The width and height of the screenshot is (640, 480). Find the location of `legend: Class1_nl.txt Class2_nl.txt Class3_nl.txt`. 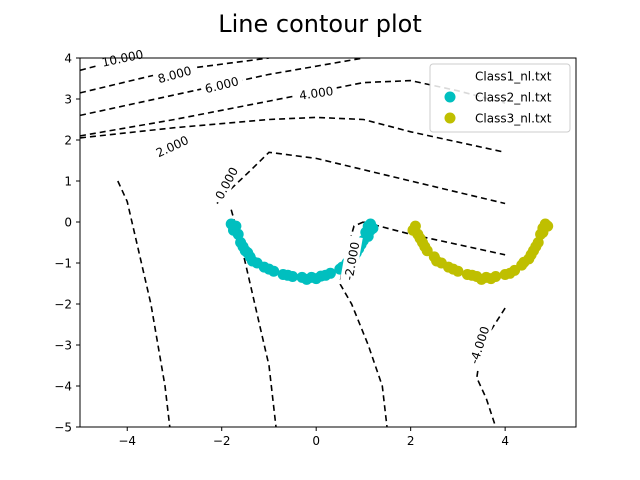

legend: Class1_nl.txt Class2_nl.txt Class3_nl.txt is located at coordinates (500, 98).